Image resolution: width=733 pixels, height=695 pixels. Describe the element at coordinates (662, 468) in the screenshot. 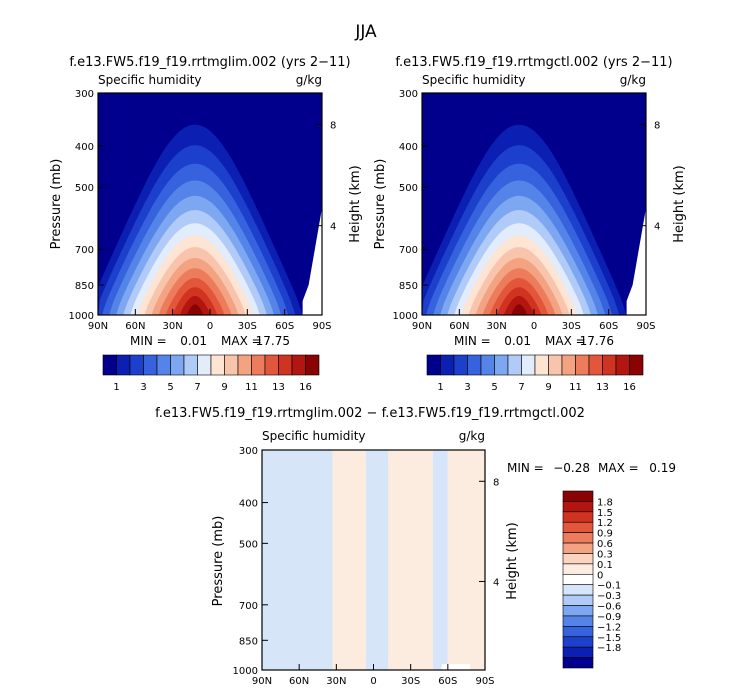

I see `max-value: 0.19` at that location.